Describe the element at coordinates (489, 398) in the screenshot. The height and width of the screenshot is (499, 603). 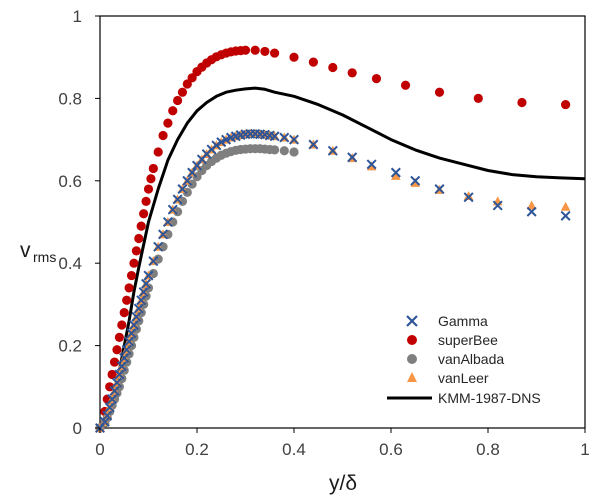
I see `legend-label-kmm-dns: KMM-1987-DNS` at that location.